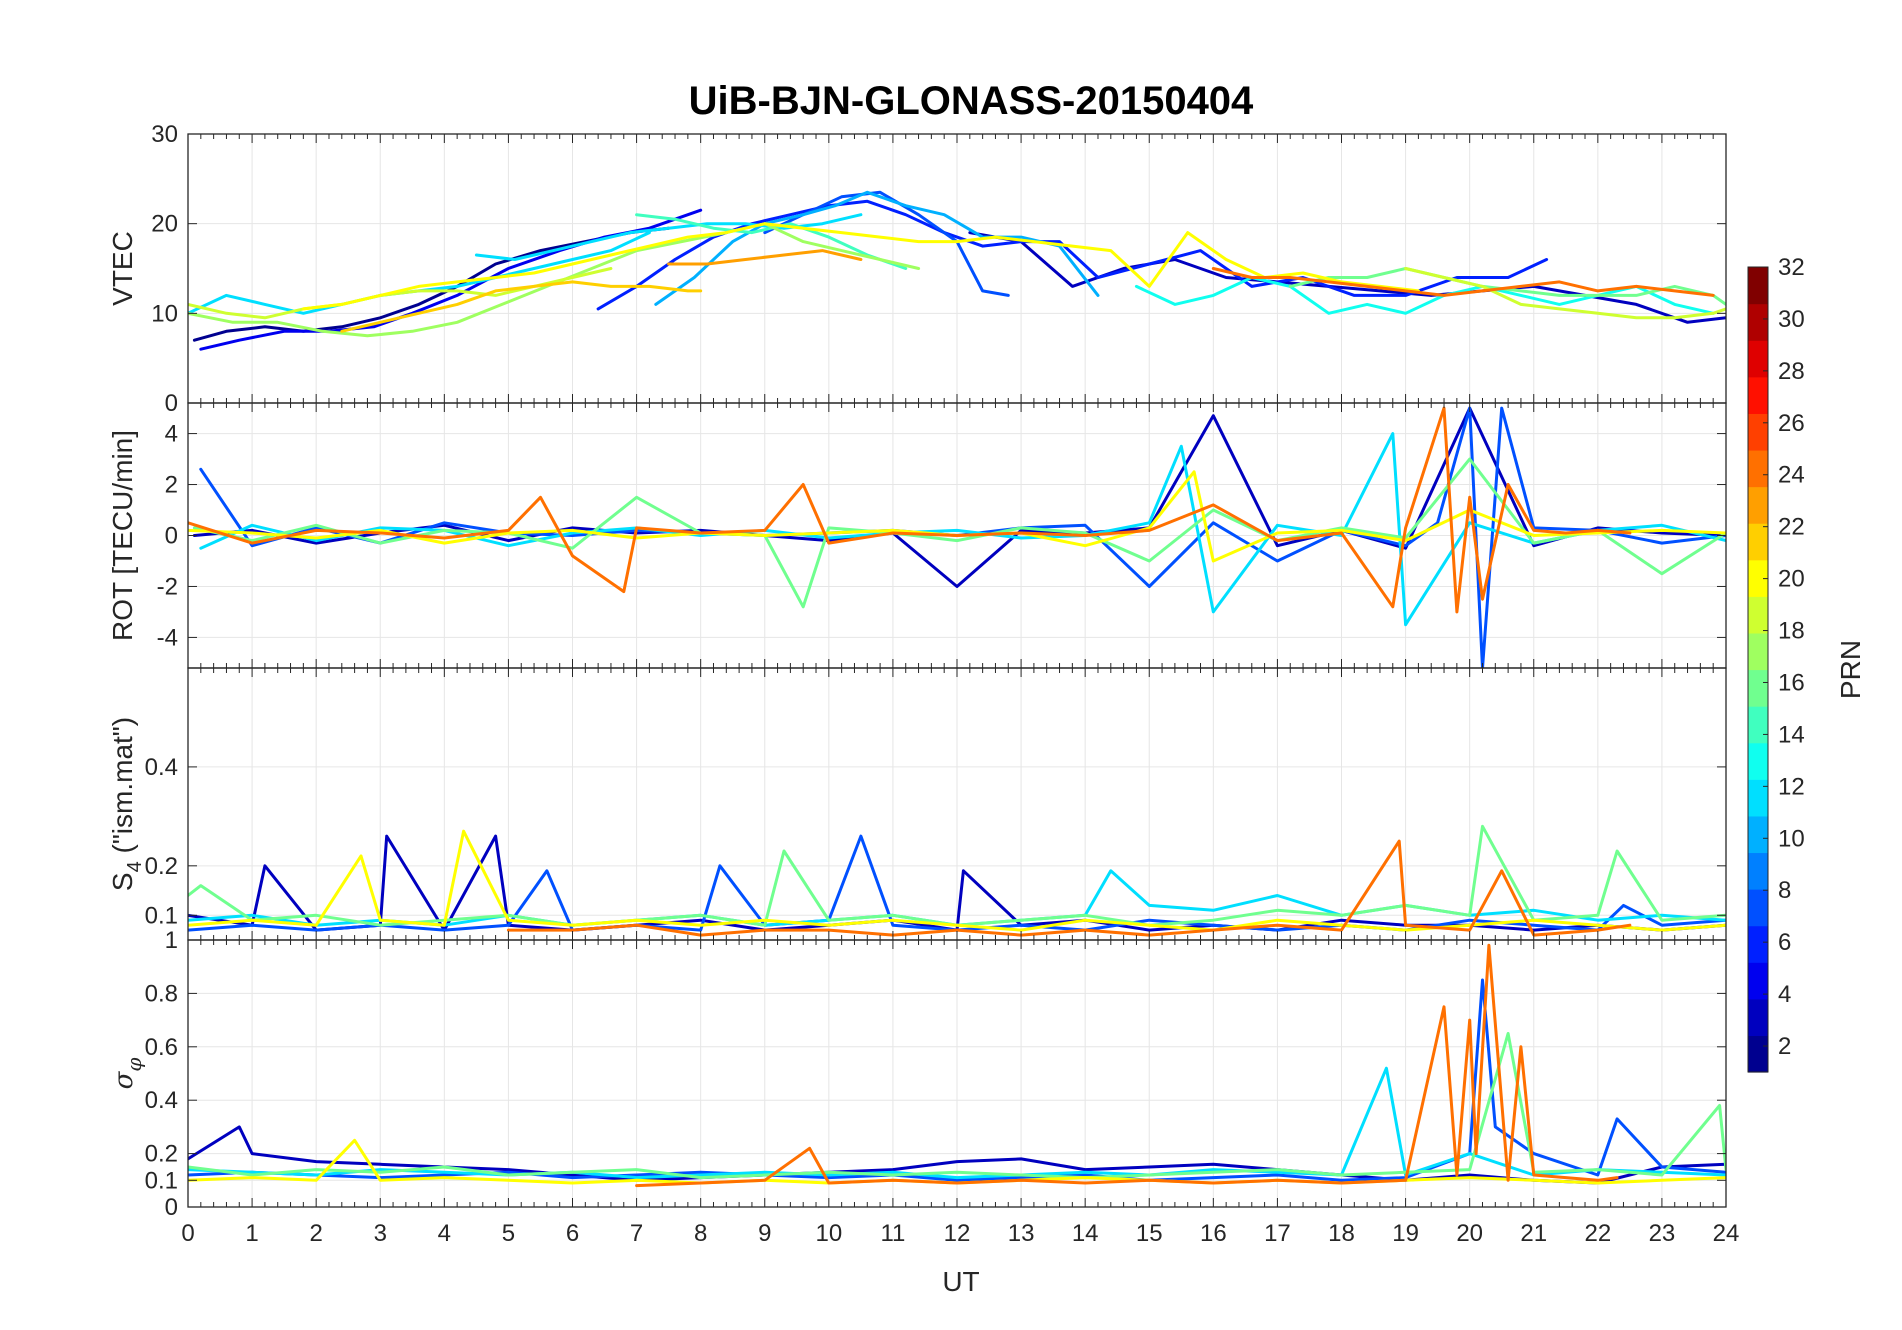  I want to click on colorbar-tick-label: 20, so click(1791, 579).